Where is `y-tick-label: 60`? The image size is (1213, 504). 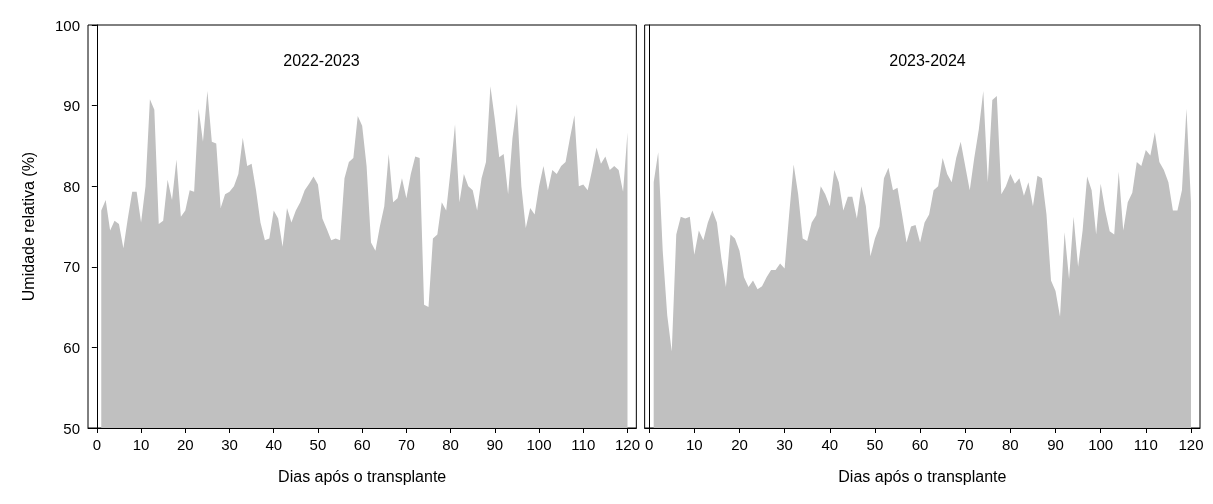
y-tick-label: 60 is located at coordinates (71, 347).